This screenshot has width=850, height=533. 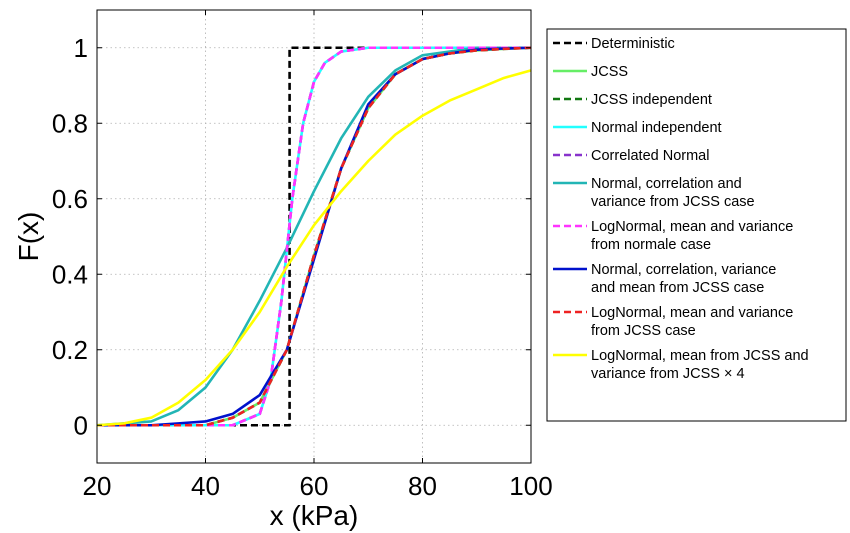 I want to click on legend-label: Correlated Normal, so click(x=650, y=156).